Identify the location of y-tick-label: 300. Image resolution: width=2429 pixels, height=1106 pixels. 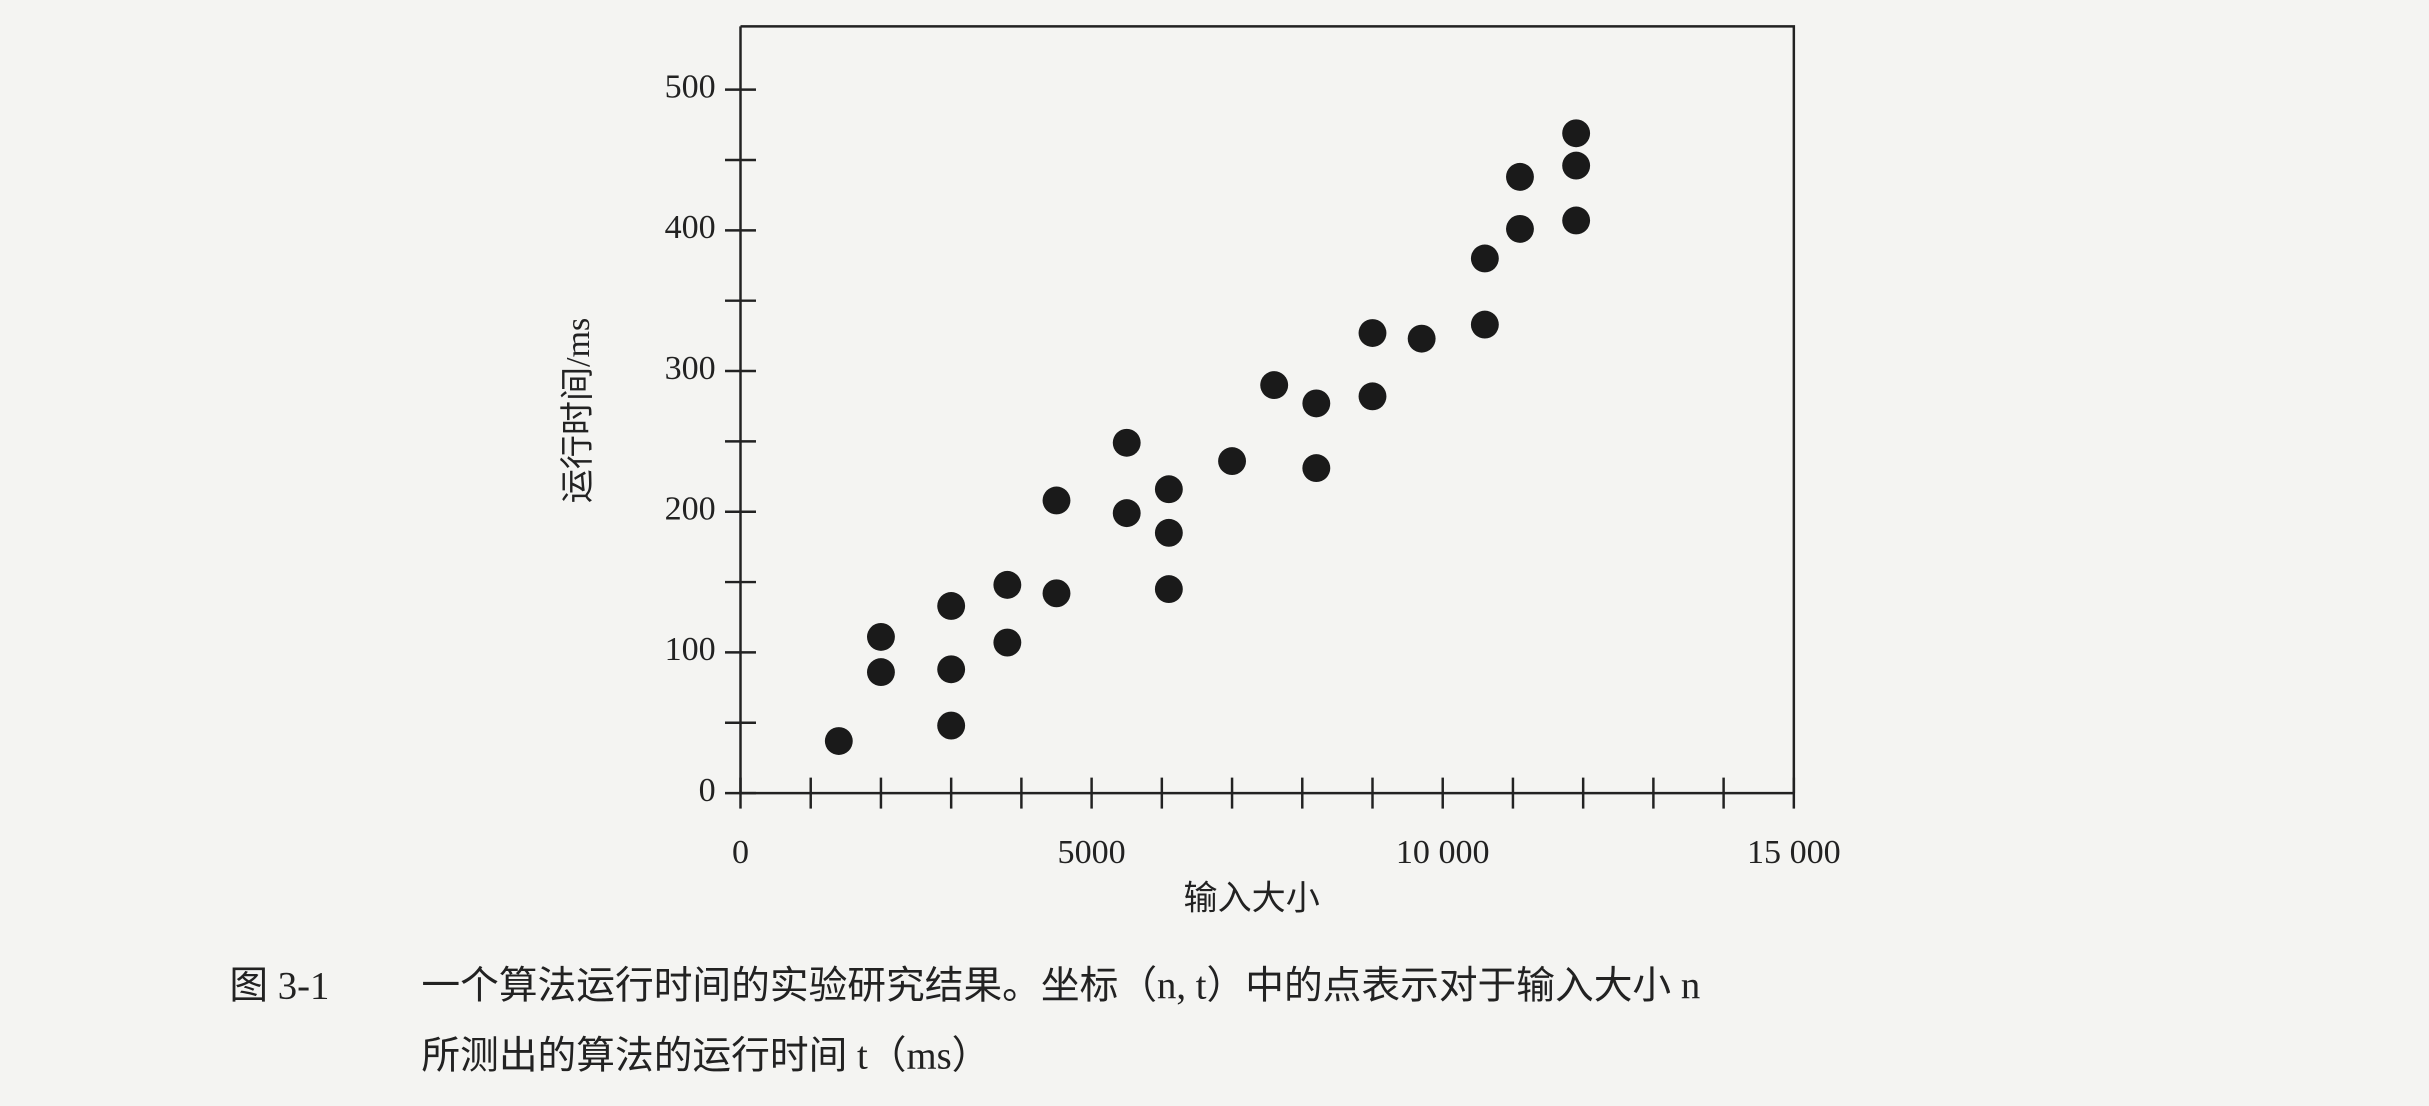
(690, 368).